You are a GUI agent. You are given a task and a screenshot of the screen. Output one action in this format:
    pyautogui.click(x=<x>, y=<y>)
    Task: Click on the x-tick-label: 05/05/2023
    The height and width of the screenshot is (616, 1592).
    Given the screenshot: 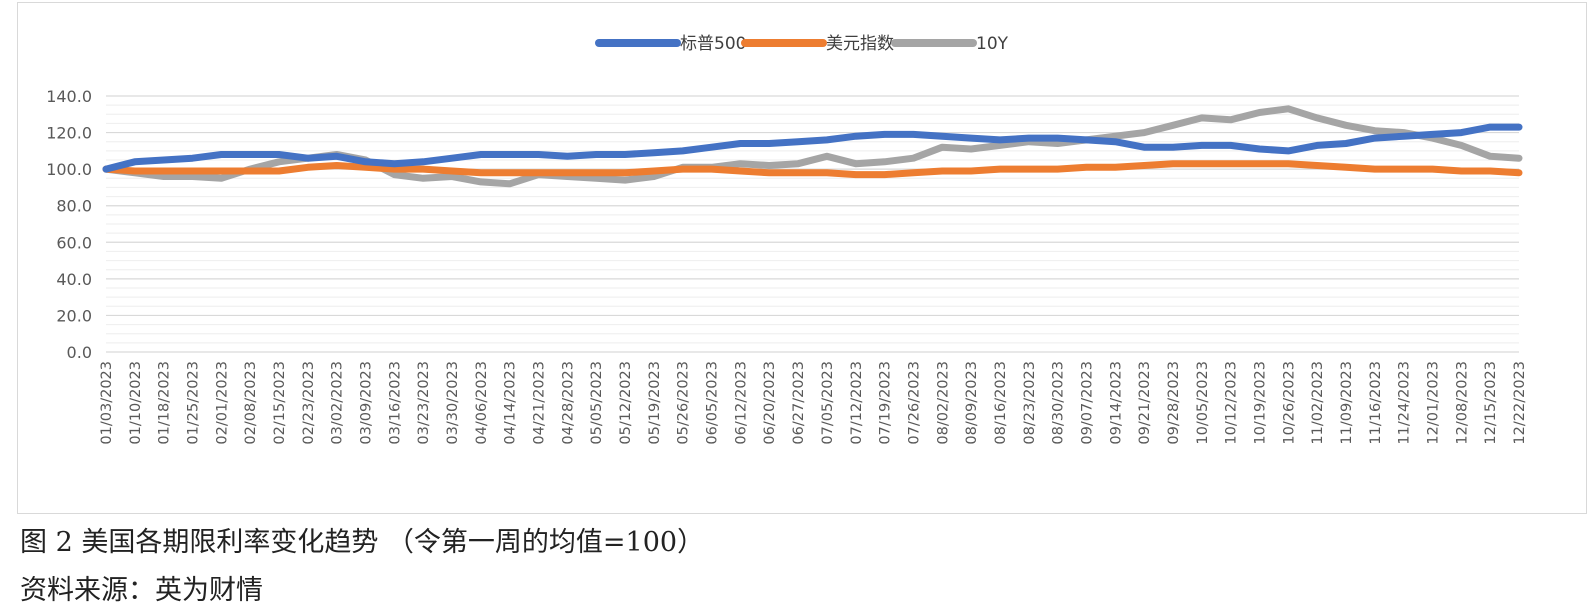 What is the action you would take?
    pyautogui.click(x=597, y=403)
    